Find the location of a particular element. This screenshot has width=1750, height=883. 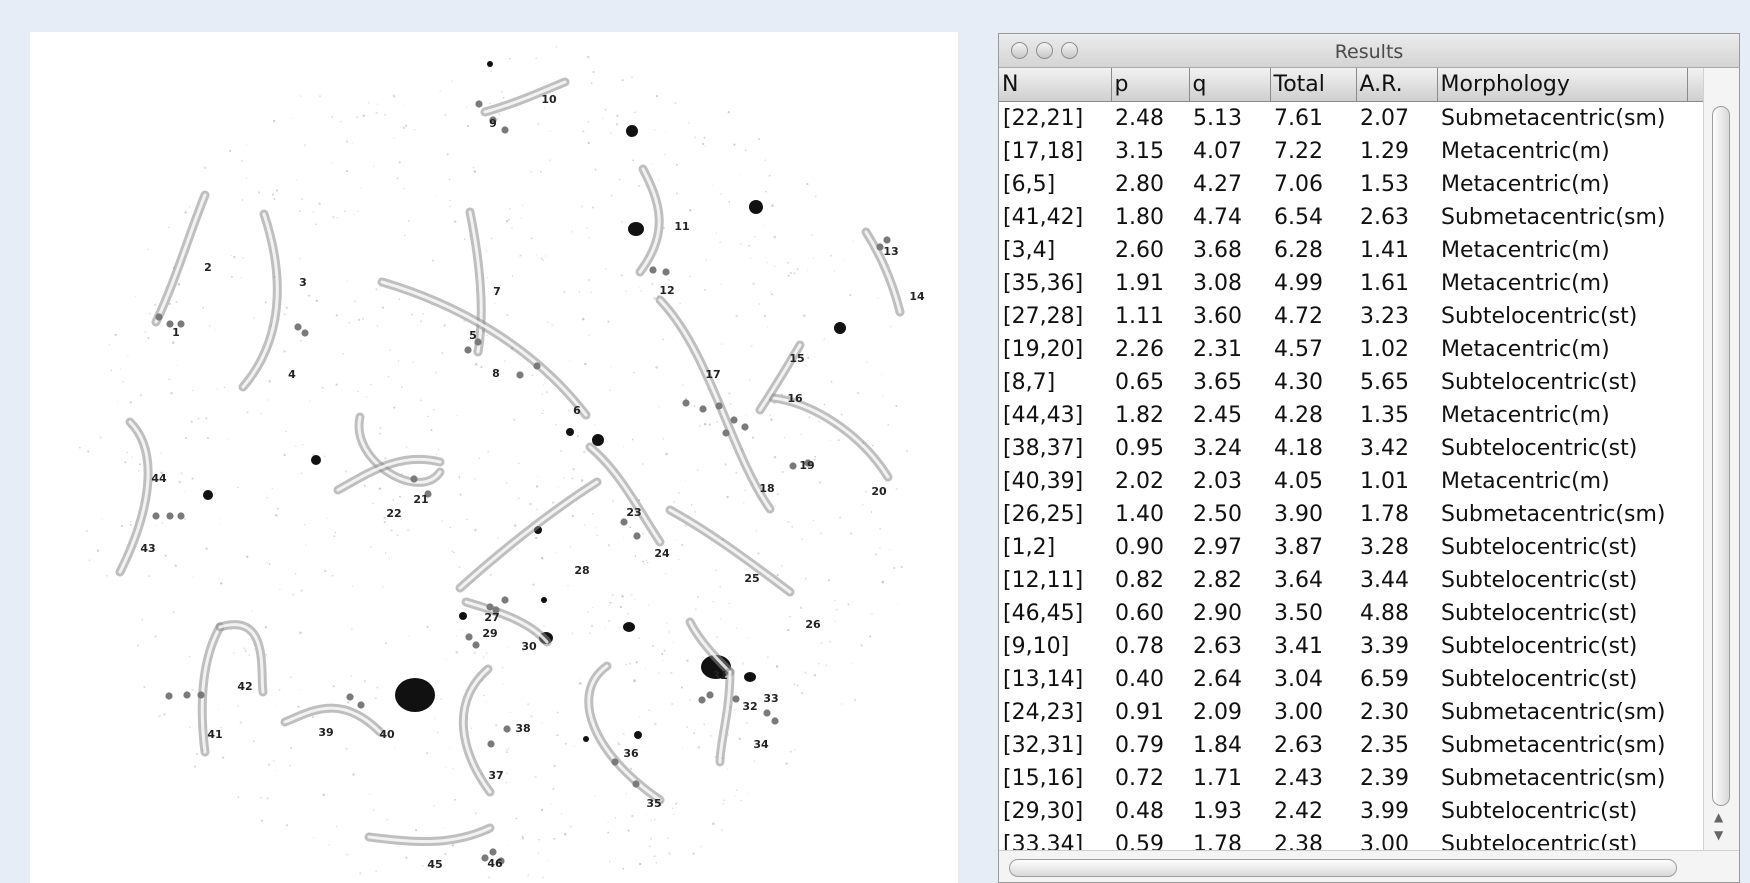

table-row: [19,20] 2.26 2.31 4.57 1.02 Metacentric(m) is located at coordinates (1351, 349).